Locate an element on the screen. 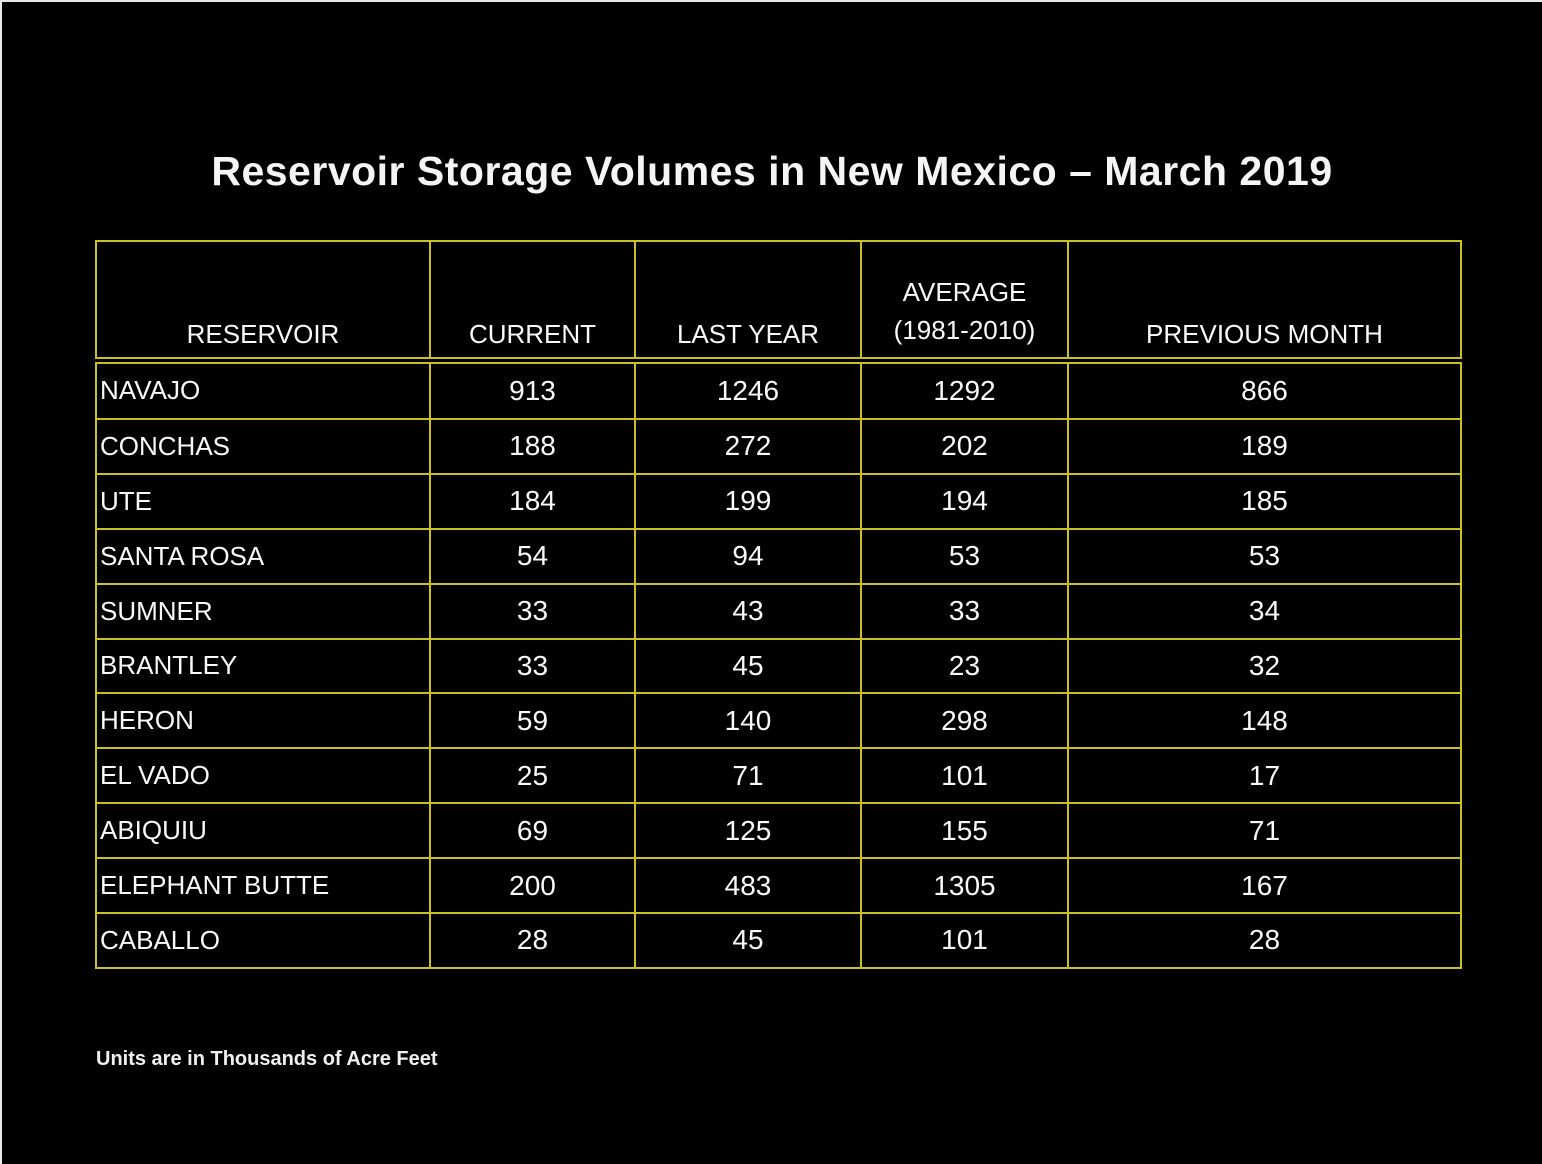 The height and width of the screenshot is (1164, 1542). cell-average: 33 is located at coordinates (964, 611).